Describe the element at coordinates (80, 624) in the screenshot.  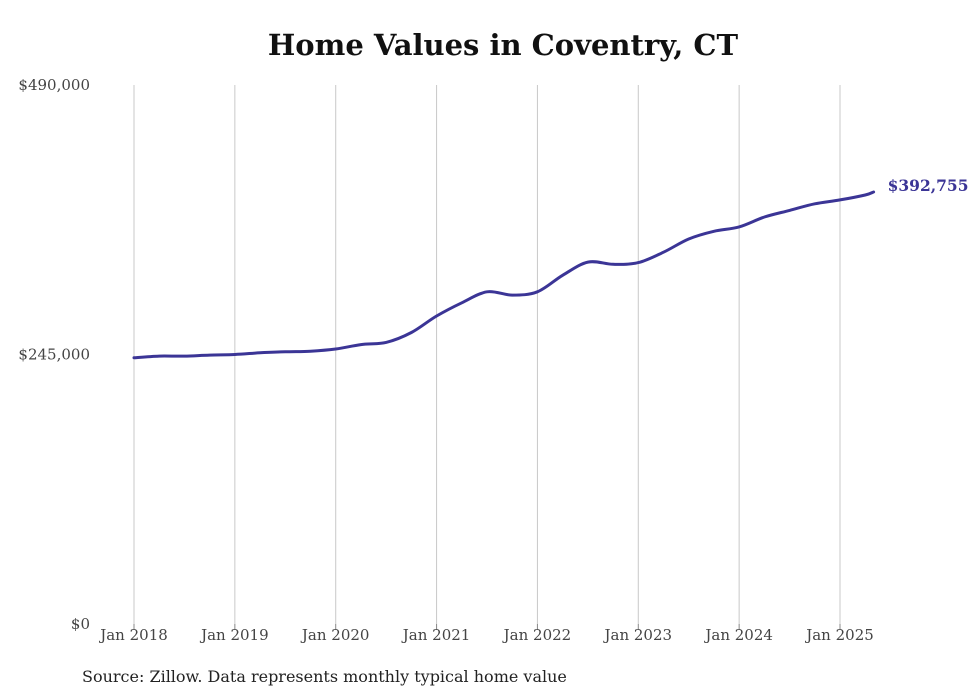
I see `y-tick-label: $0` at that location.